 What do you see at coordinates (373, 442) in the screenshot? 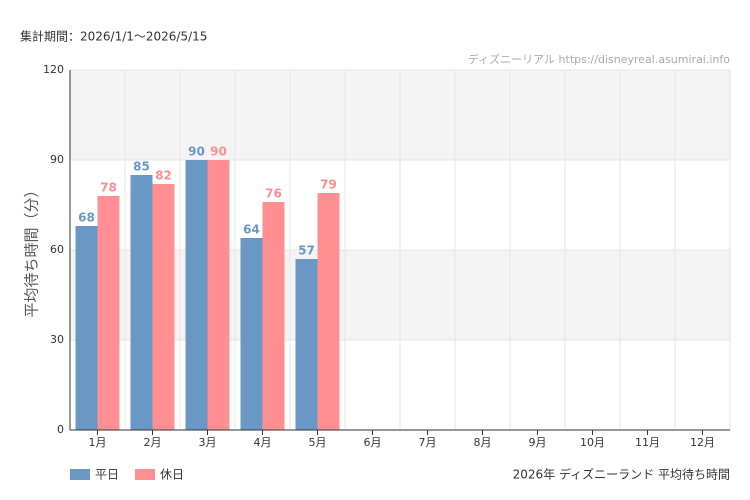
I see `x-tick-label: 6月` at bounding box center [373, 442].